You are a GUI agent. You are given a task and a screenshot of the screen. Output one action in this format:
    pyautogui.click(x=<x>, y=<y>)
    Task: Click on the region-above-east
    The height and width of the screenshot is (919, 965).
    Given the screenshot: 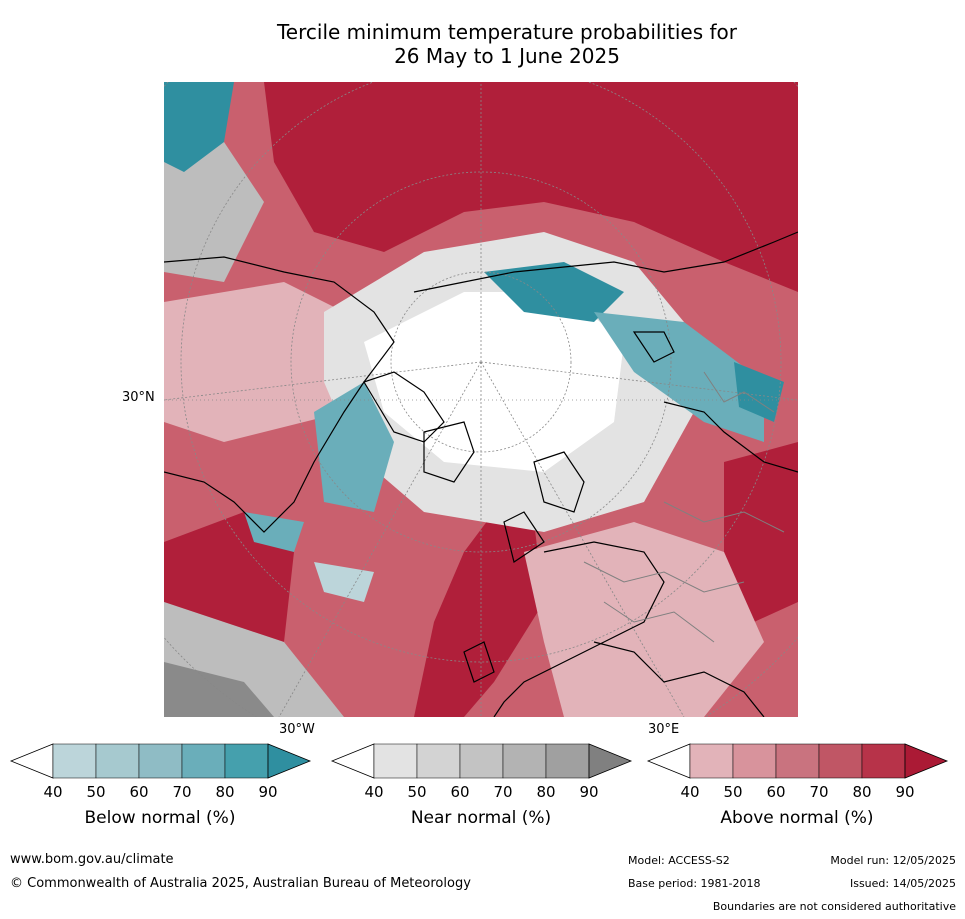 What is the action you would take?
    pyautogui.click(x=761, y=532)
    